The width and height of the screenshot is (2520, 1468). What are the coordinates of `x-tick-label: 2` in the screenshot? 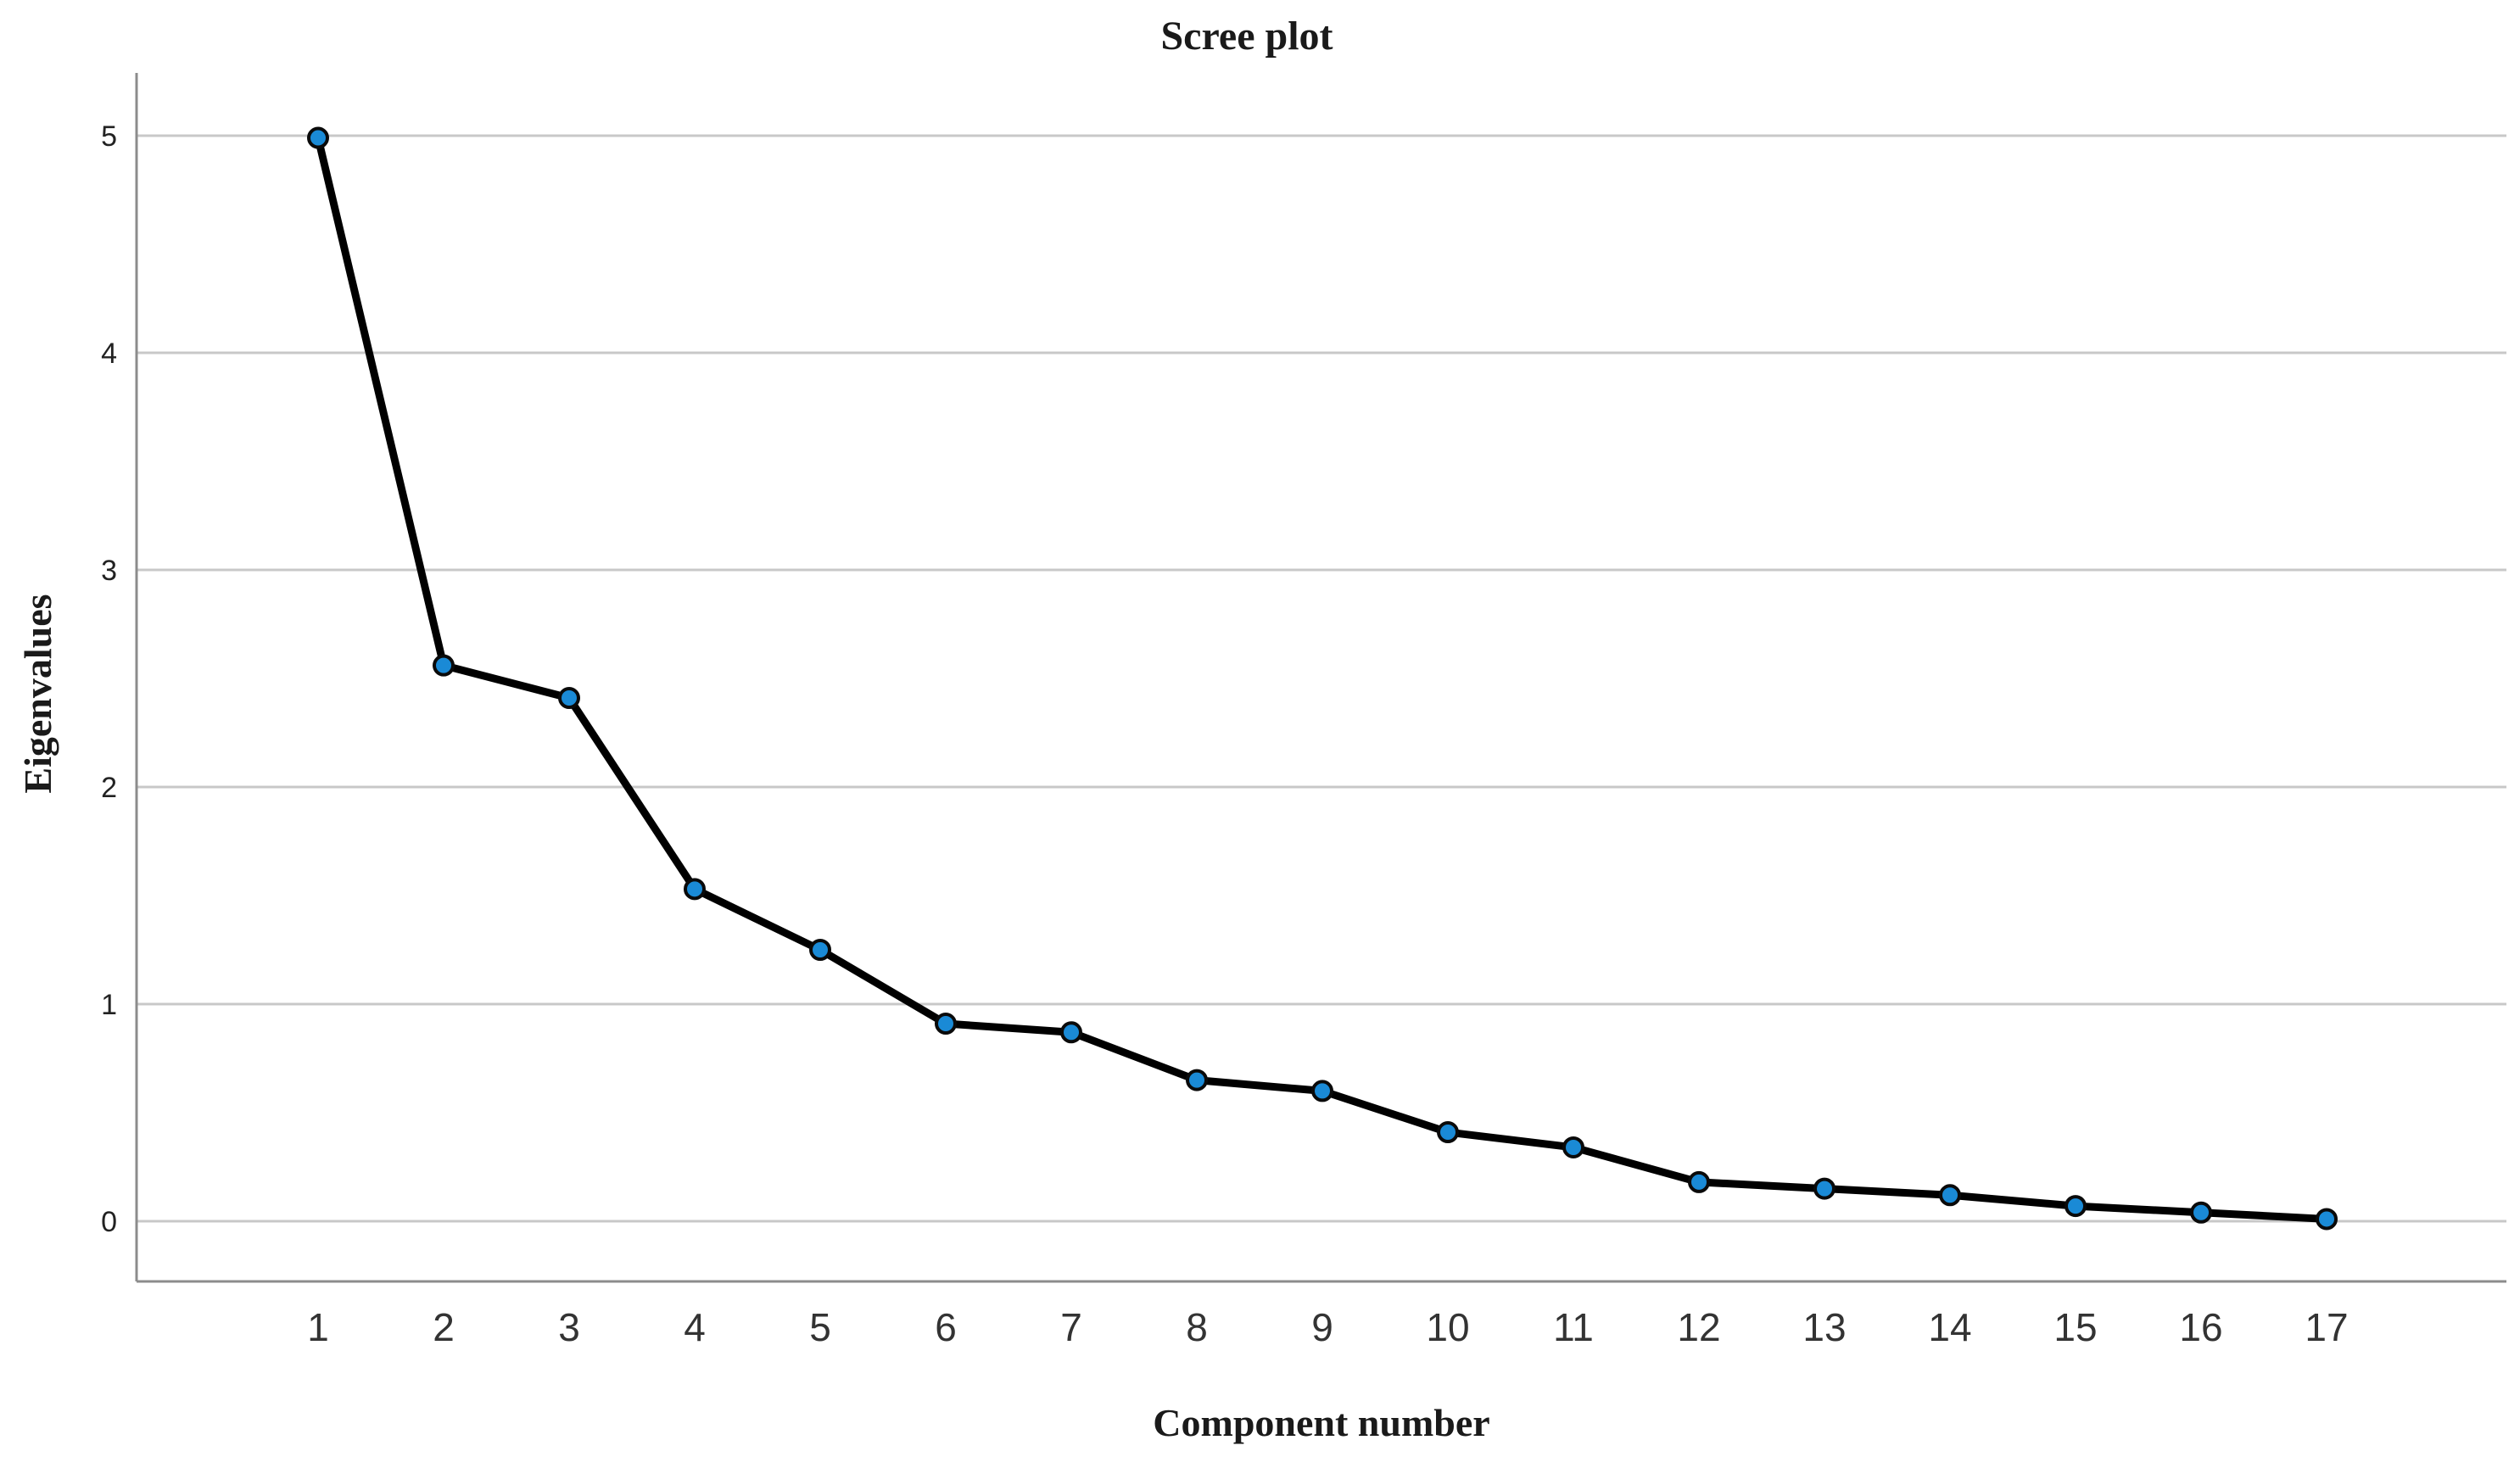 It's located at (444, 1327).